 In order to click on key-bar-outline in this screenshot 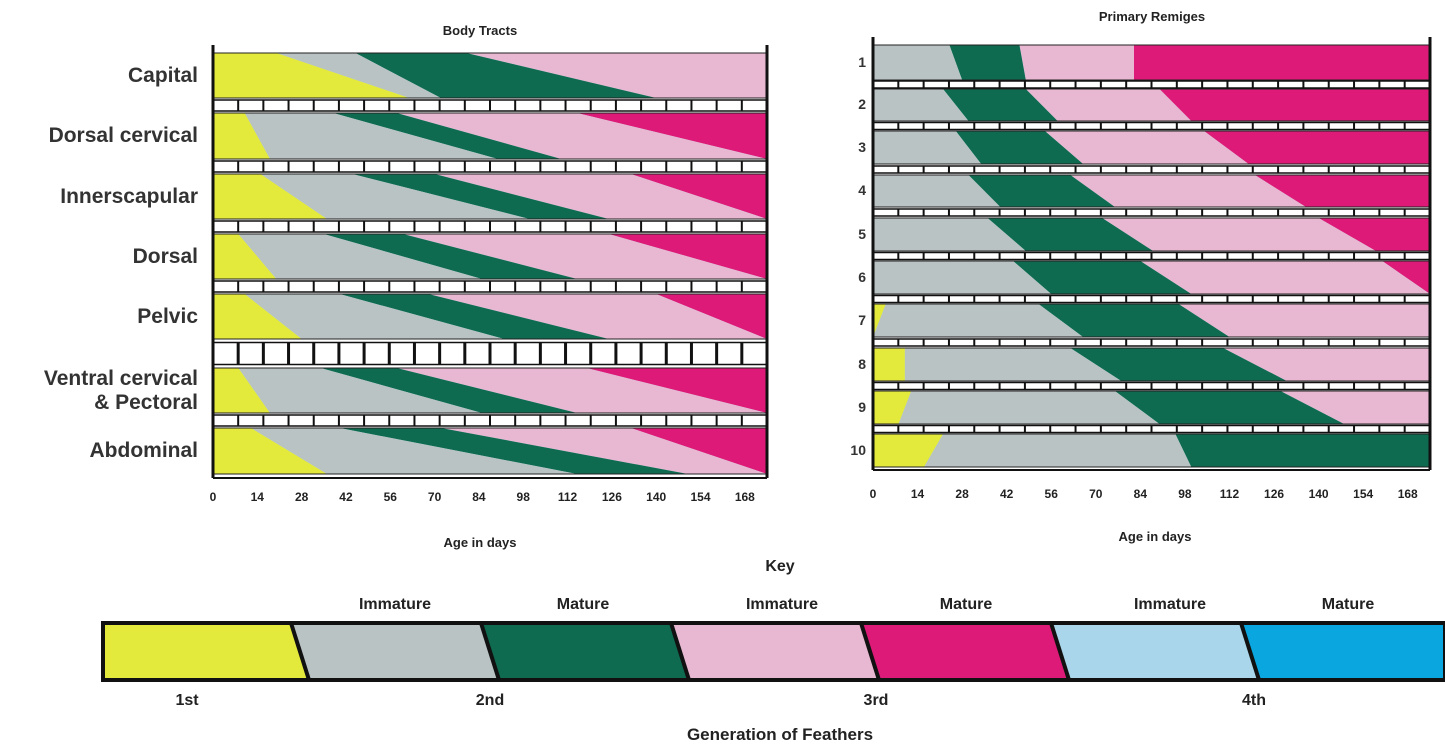, I will do `click(773, 651)`.